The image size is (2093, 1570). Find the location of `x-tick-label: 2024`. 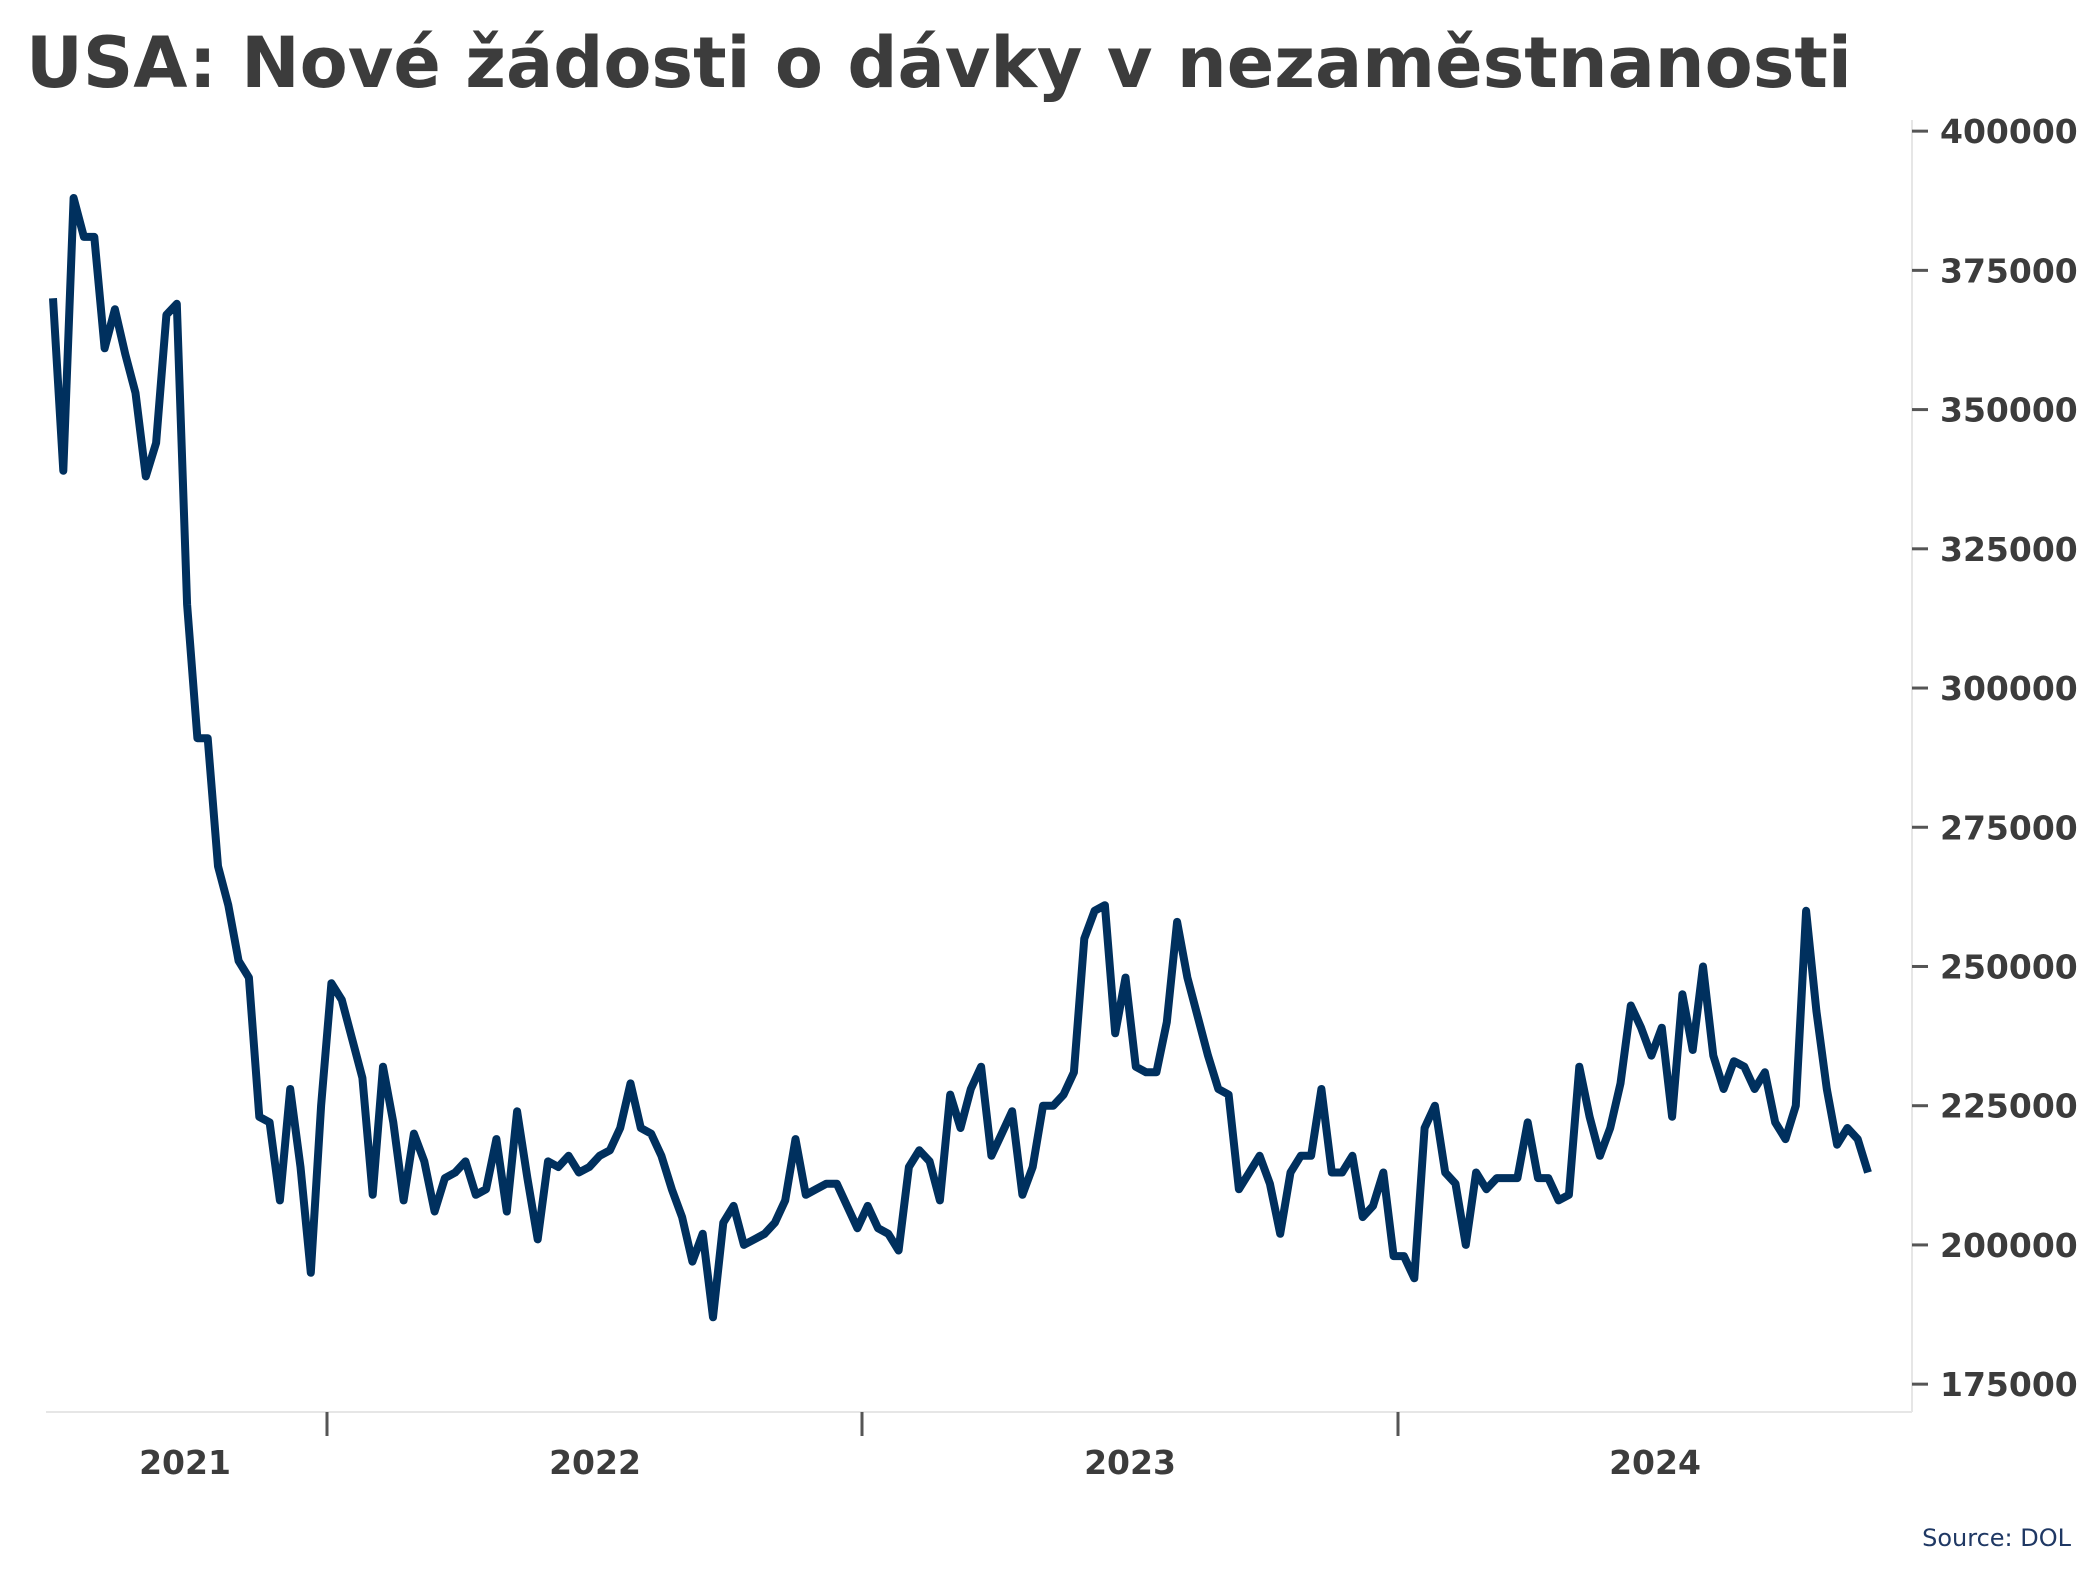

x-tick-label: 2024 is located at coordinates (1655, 1462).